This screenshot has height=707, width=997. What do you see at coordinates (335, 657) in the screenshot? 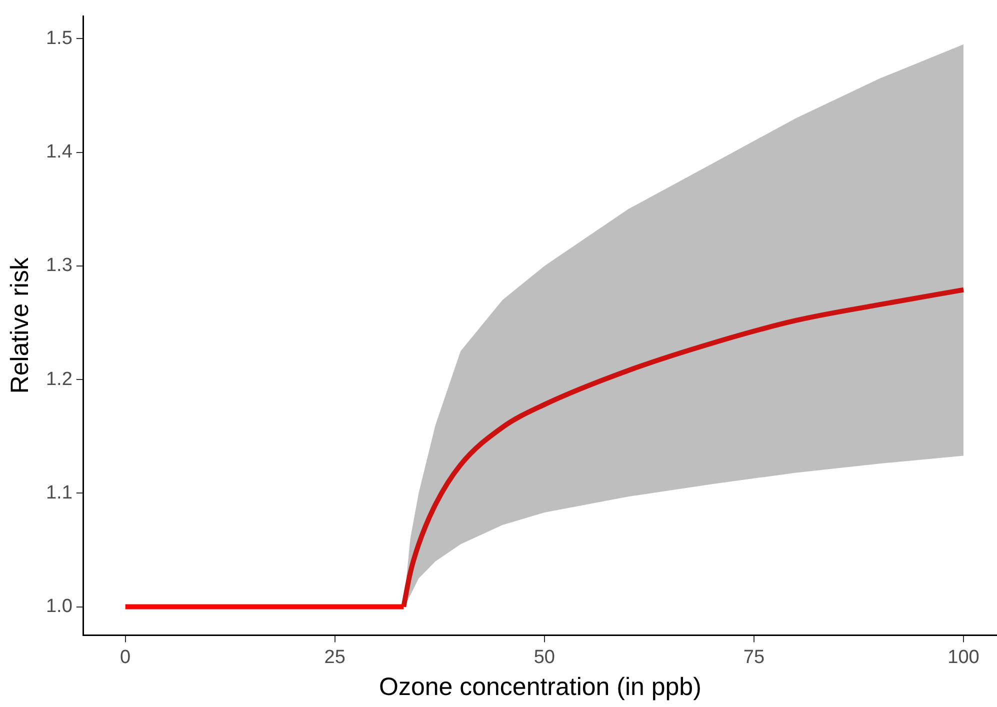
I see `x-tick-label: 25` at bounding box center [335, 657].